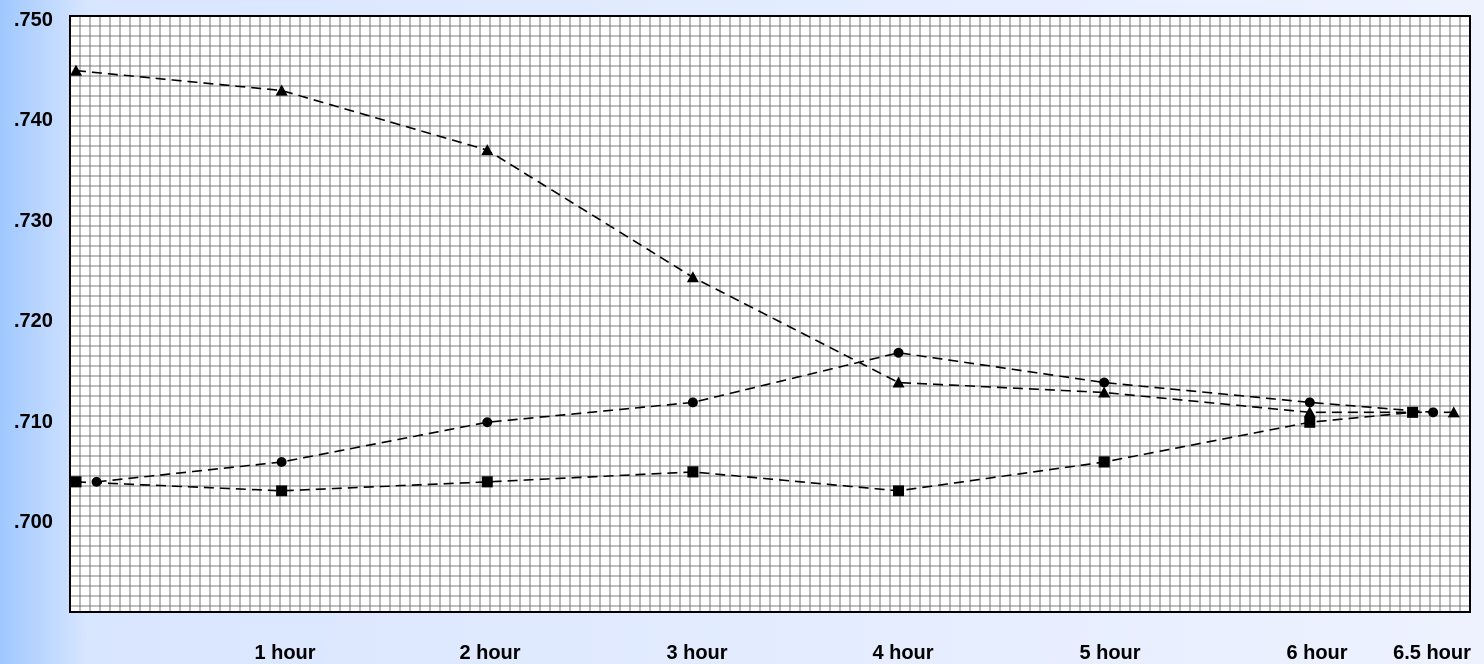 This screenshot has width=1484, height=664. Describe the element at coordinates (744, 451) in the screenshot. I see `series-line-square` at that location.